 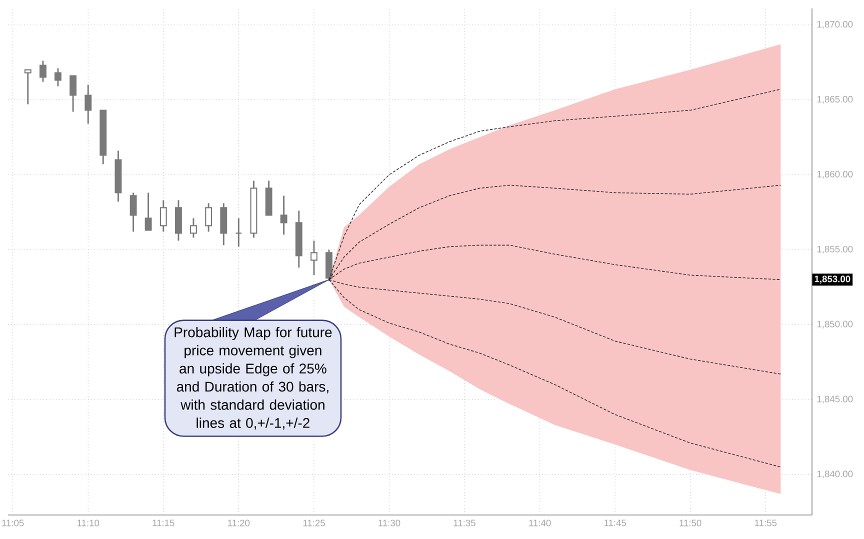 I want to click on y-tick-label: 1,860.00, so click(x=835, y=174).